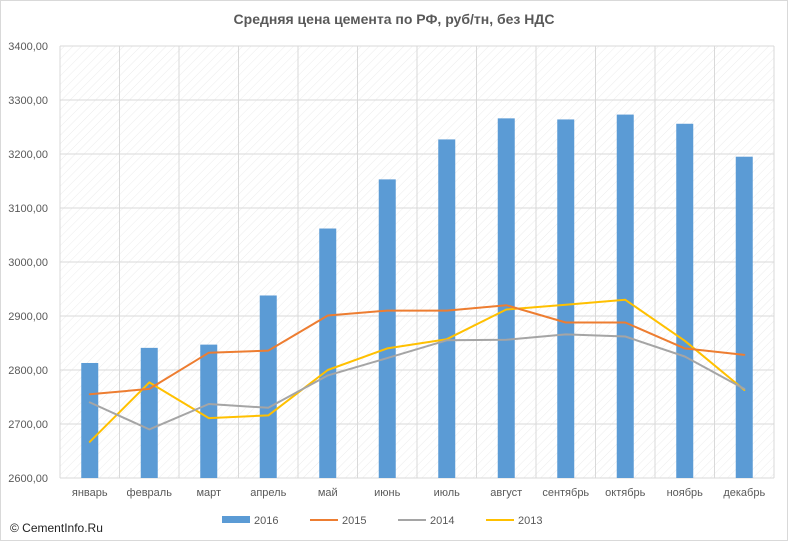  What do you see at coordinates (28, 479) in the screenshot?
I see `y-tick-label: 2600,00` at bounding box center [28, 479].